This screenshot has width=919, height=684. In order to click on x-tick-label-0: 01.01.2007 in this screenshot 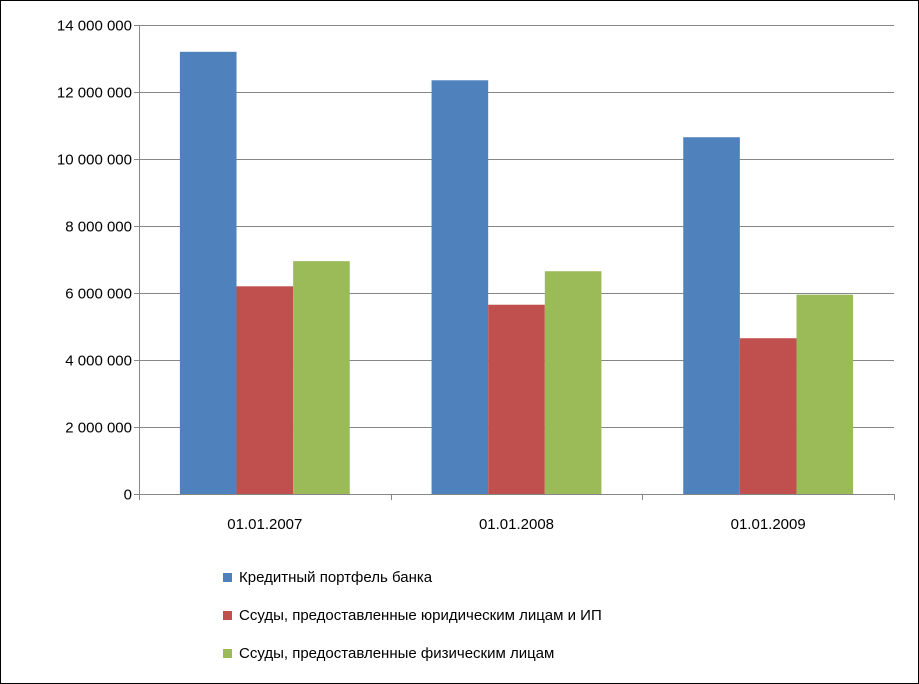, I will do `click(264, 524)`.